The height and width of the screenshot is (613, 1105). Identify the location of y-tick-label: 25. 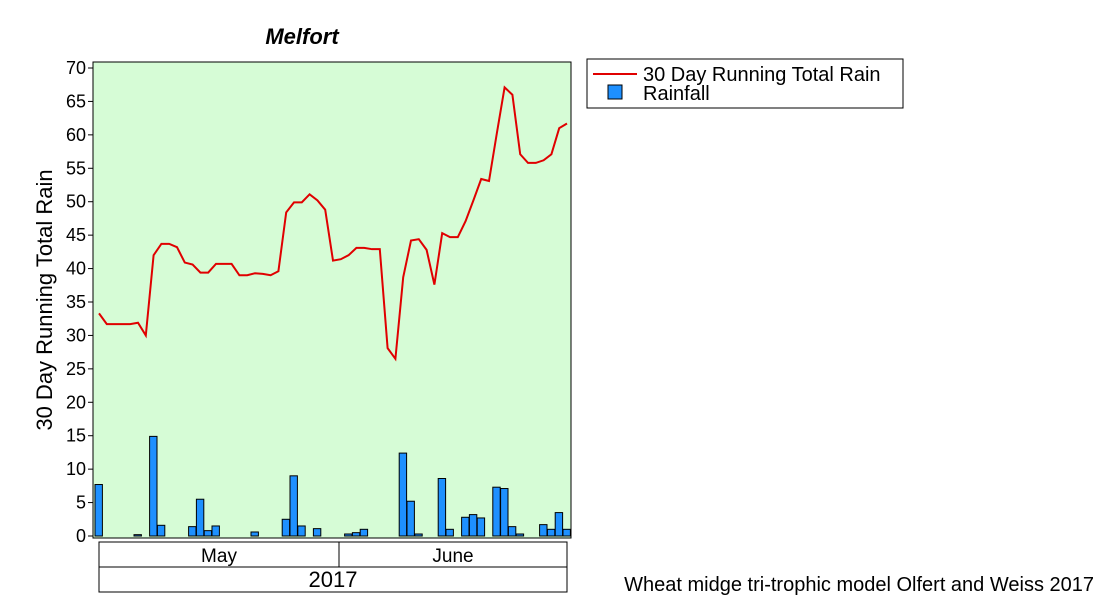
(76, 369).